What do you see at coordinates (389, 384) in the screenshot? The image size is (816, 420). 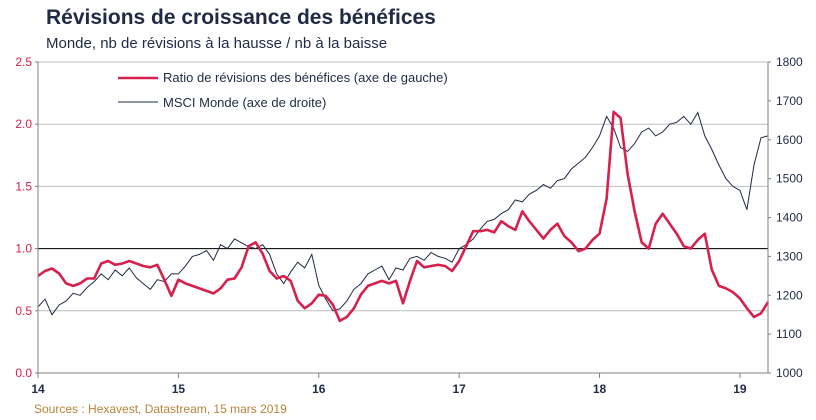 I see `x-axis-ticks: 14 15 16 17 18 19` at bounding box center [389, 384].